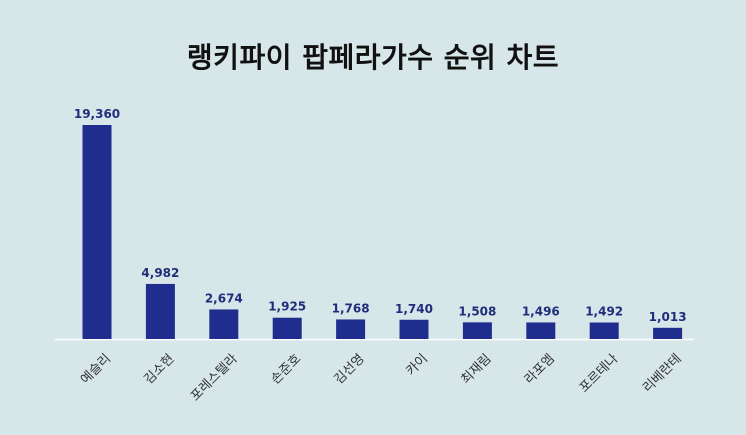 This screenshot has height=435, width=746. I want to click on x-tick-label-2: 포레스텔라, so click(214, 377).